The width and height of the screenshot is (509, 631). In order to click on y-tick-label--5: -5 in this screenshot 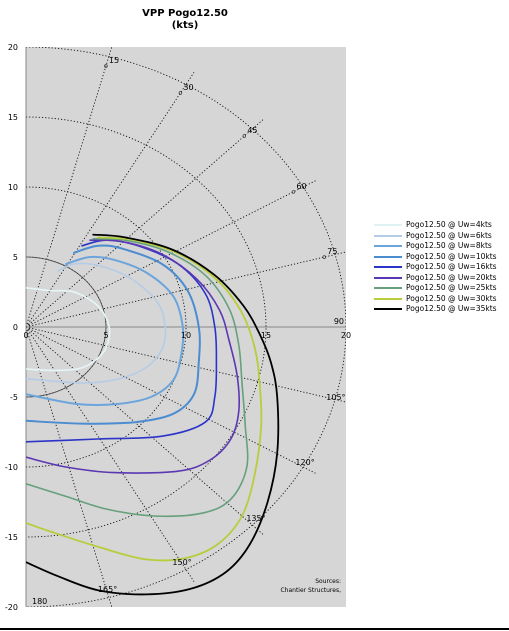, I will do `click(14, 397)`.